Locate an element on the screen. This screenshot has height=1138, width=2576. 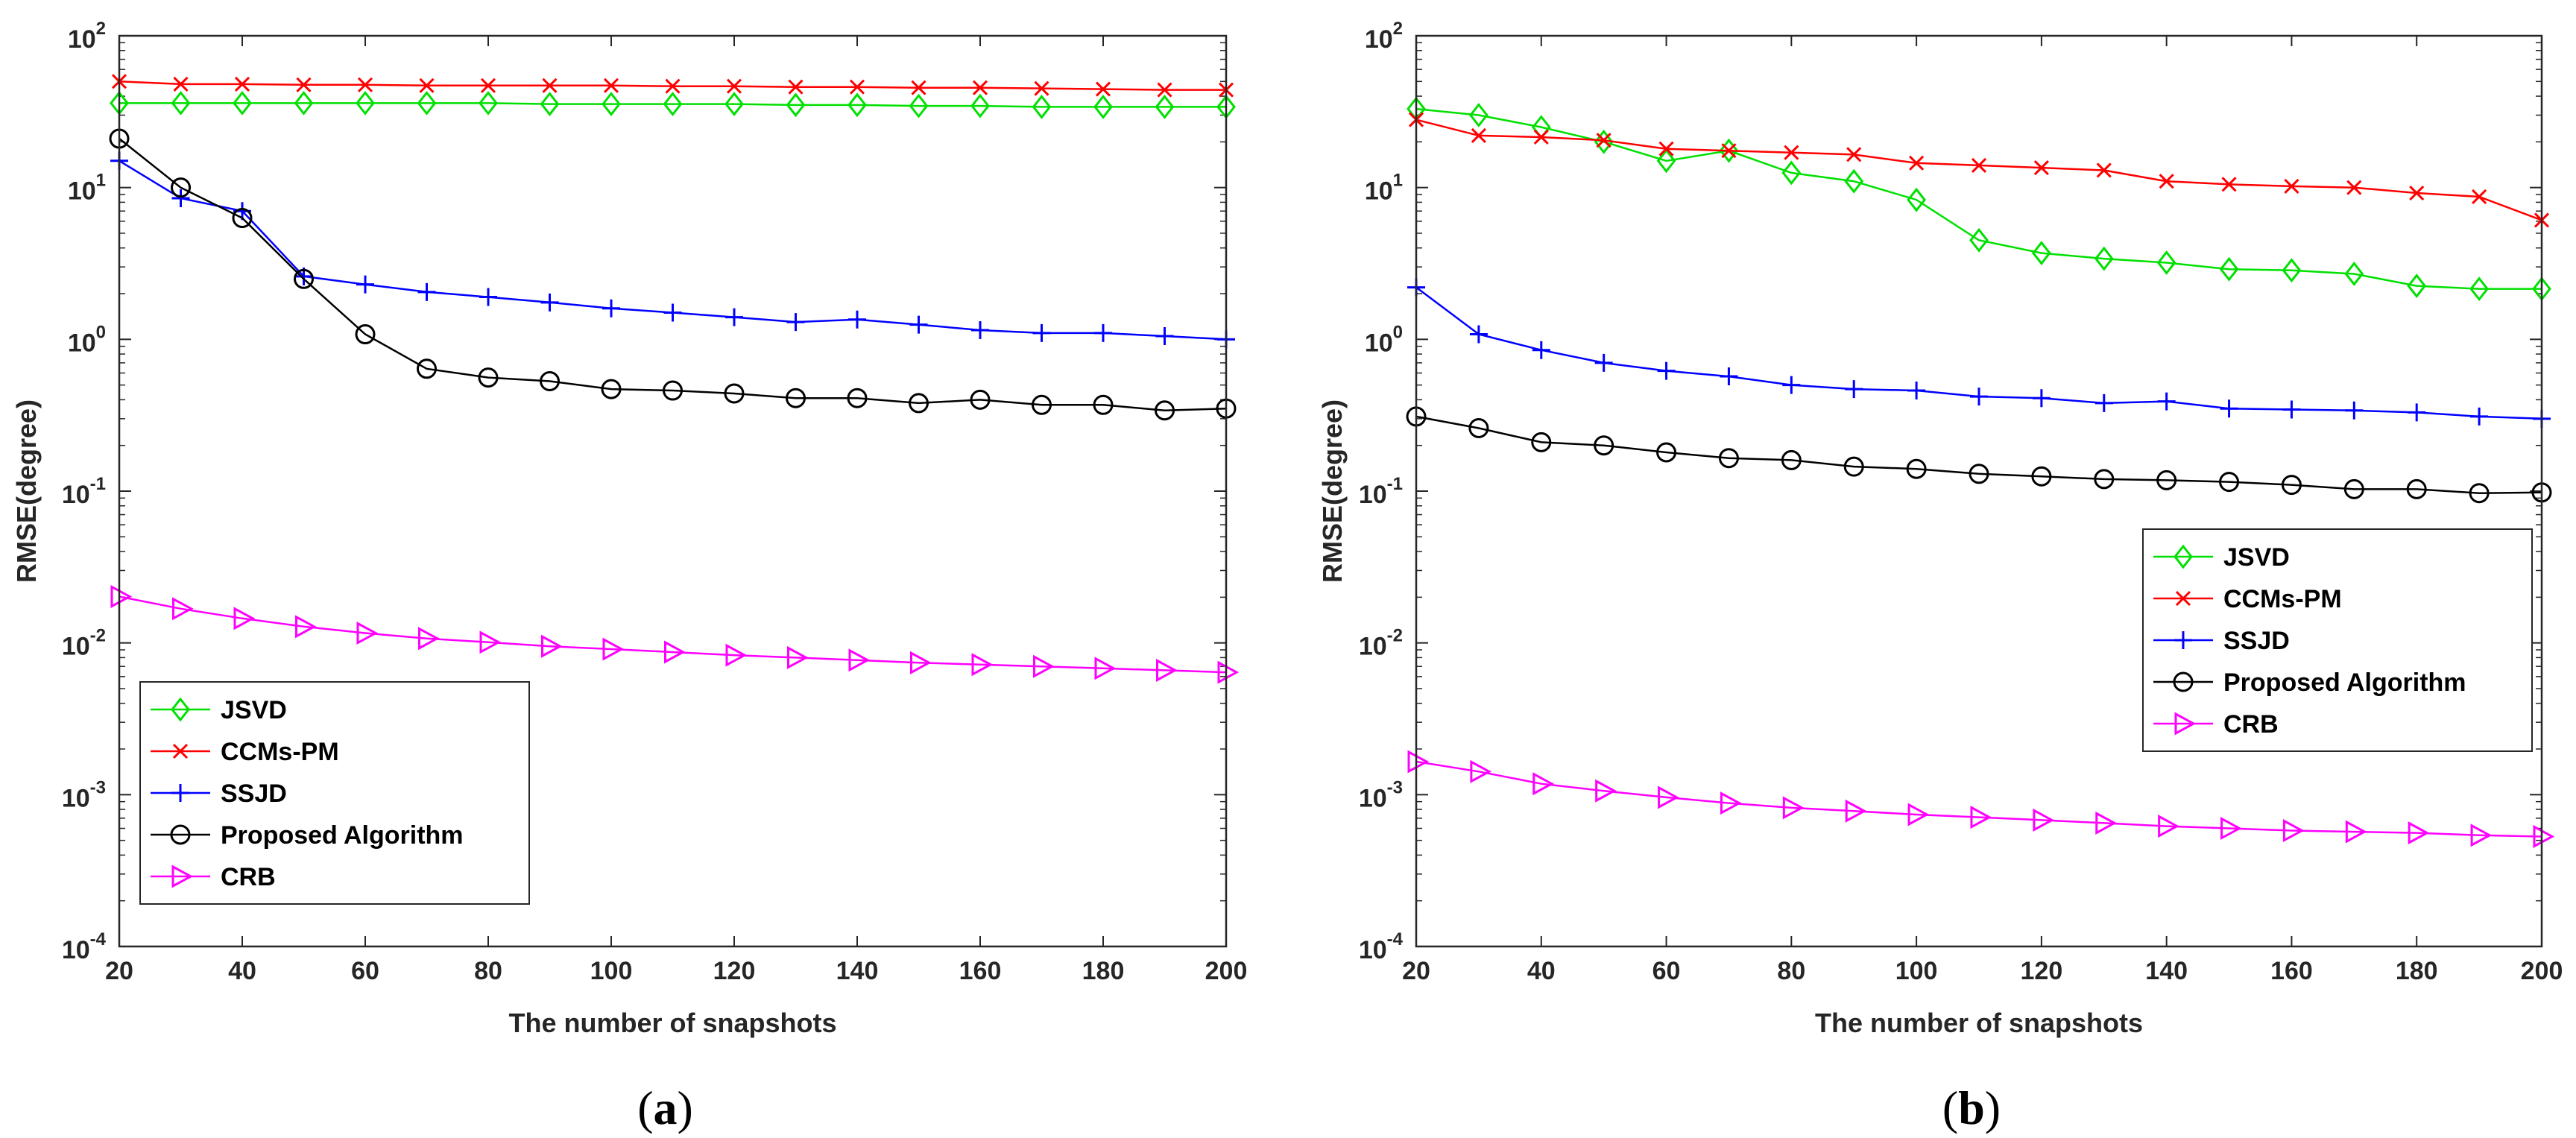
y-tick-exponent: -2 is located at coordinates (98, 636).